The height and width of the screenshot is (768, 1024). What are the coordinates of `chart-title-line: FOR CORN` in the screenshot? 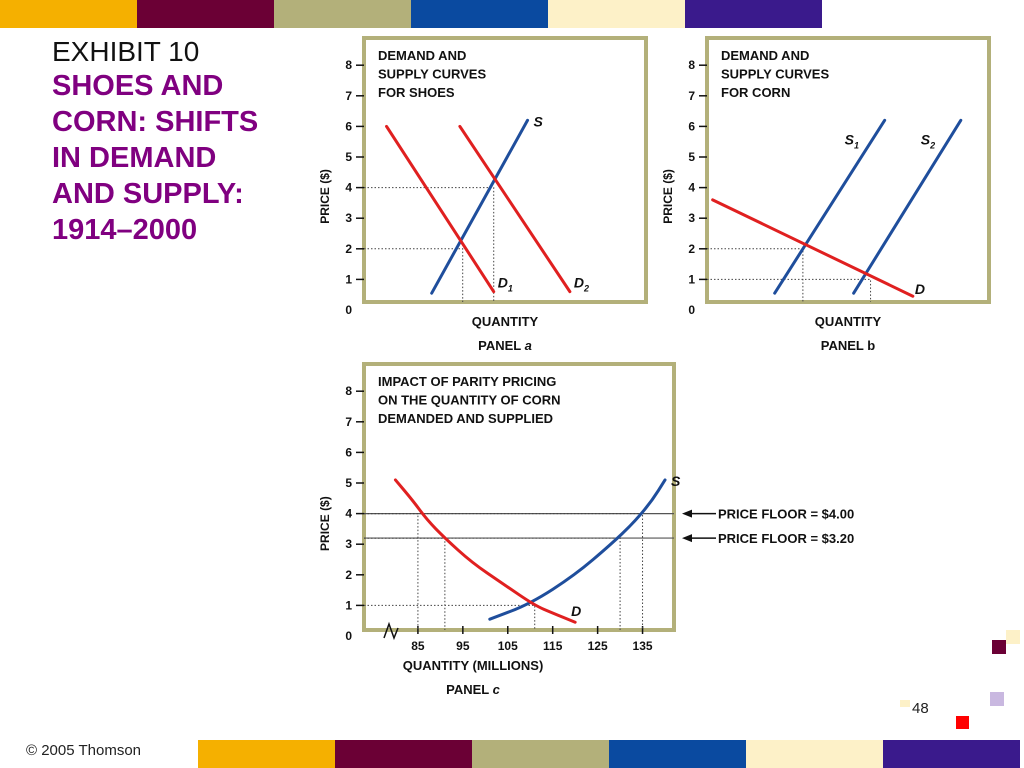 It's located at (755, 92).